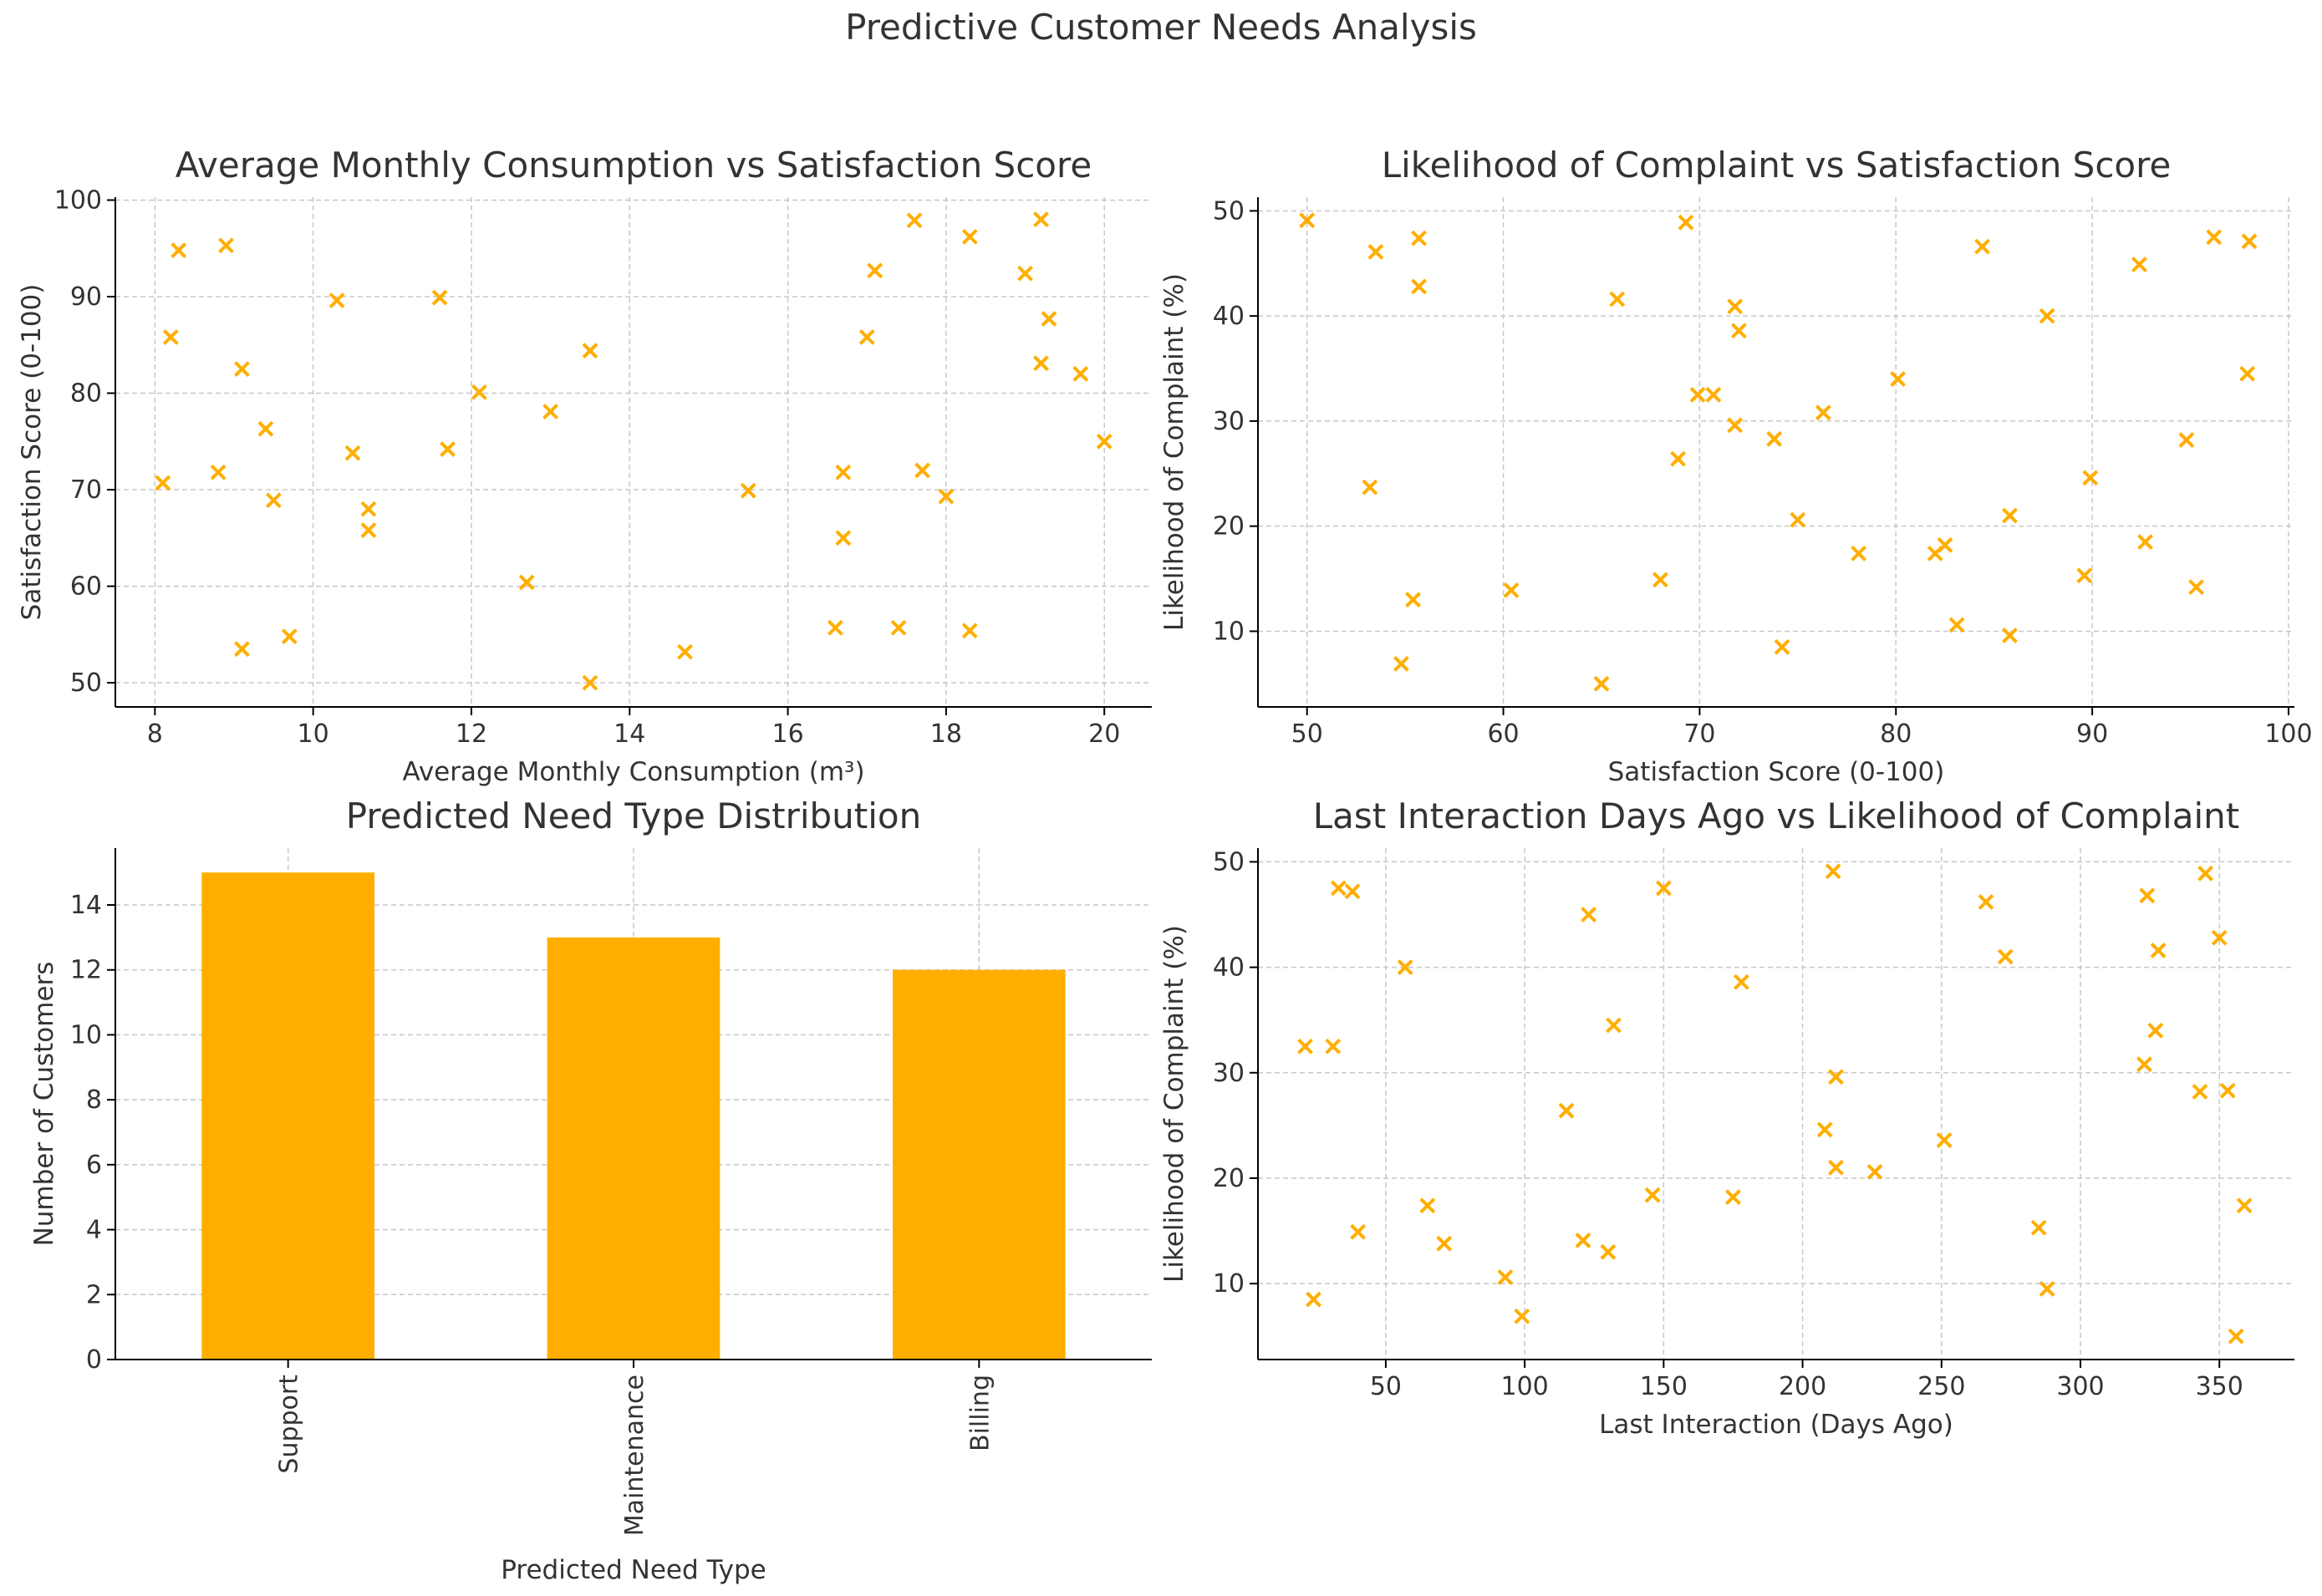 This screenshot has height=1596, width=2322. Describe the element at coordinates (1896, 734) in the screenshot. I see `x-tick-label: 80` at that location.